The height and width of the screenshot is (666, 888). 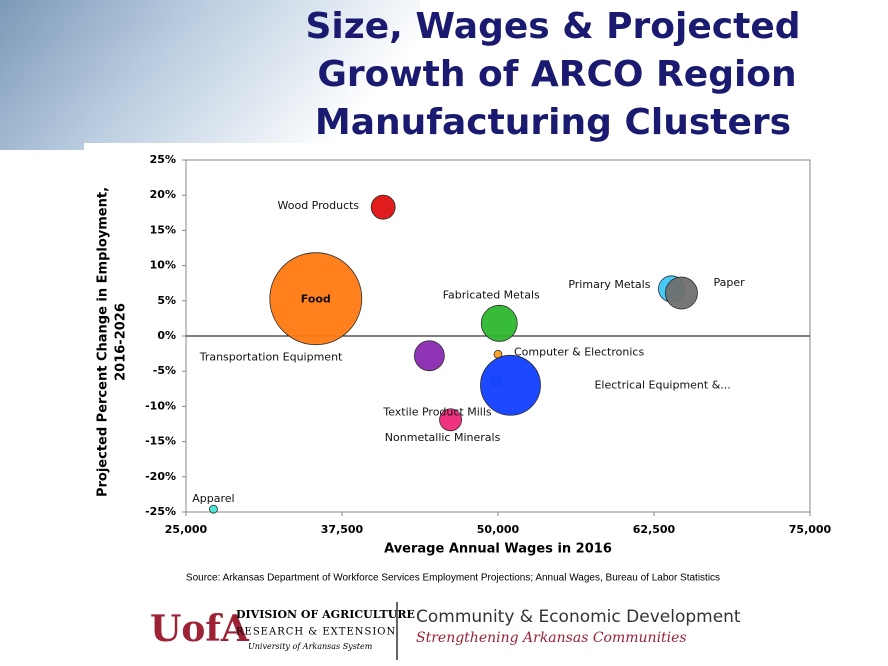 What do you see at coordinates (160, 405) in the screenshot?
I see `y-tick-label: -10%` at bounding box center [160, 405].